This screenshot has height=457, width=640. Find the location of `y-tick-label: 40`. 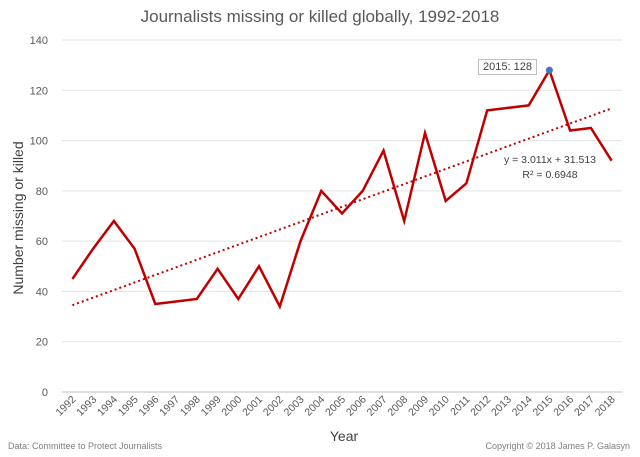

y-tick-label: 40 is located at coordinates (42, 292).